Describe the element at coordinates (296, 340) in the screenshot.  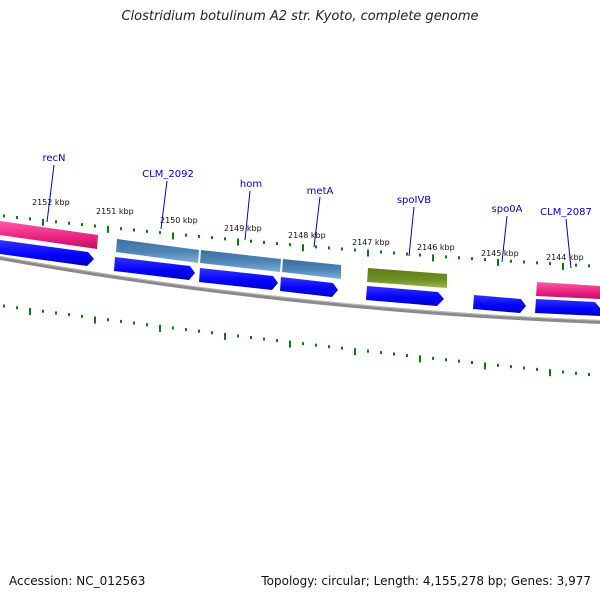
I see `inner-scale-ticks` at that location.